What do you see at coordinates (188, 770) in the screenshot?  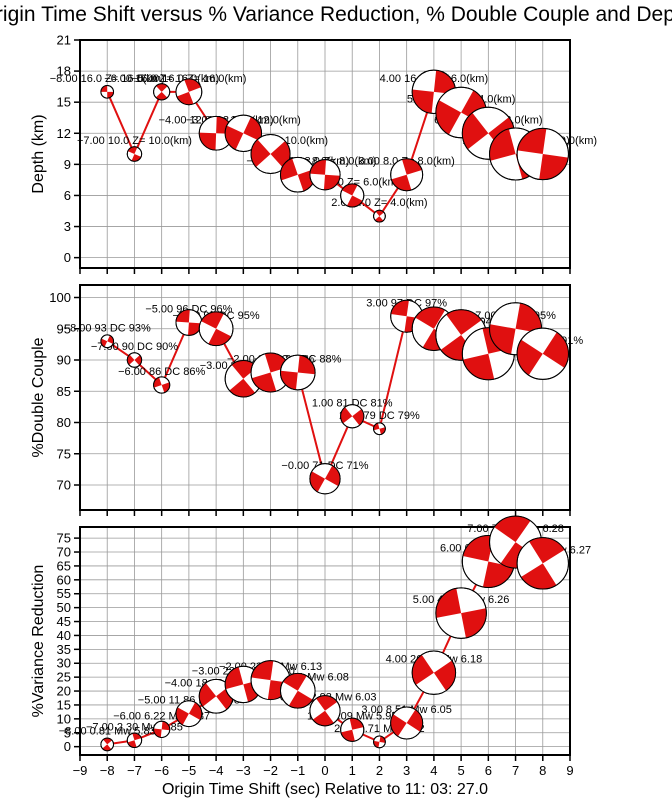 I see `x-tick-label: −5` at bounding box center [188, 770].